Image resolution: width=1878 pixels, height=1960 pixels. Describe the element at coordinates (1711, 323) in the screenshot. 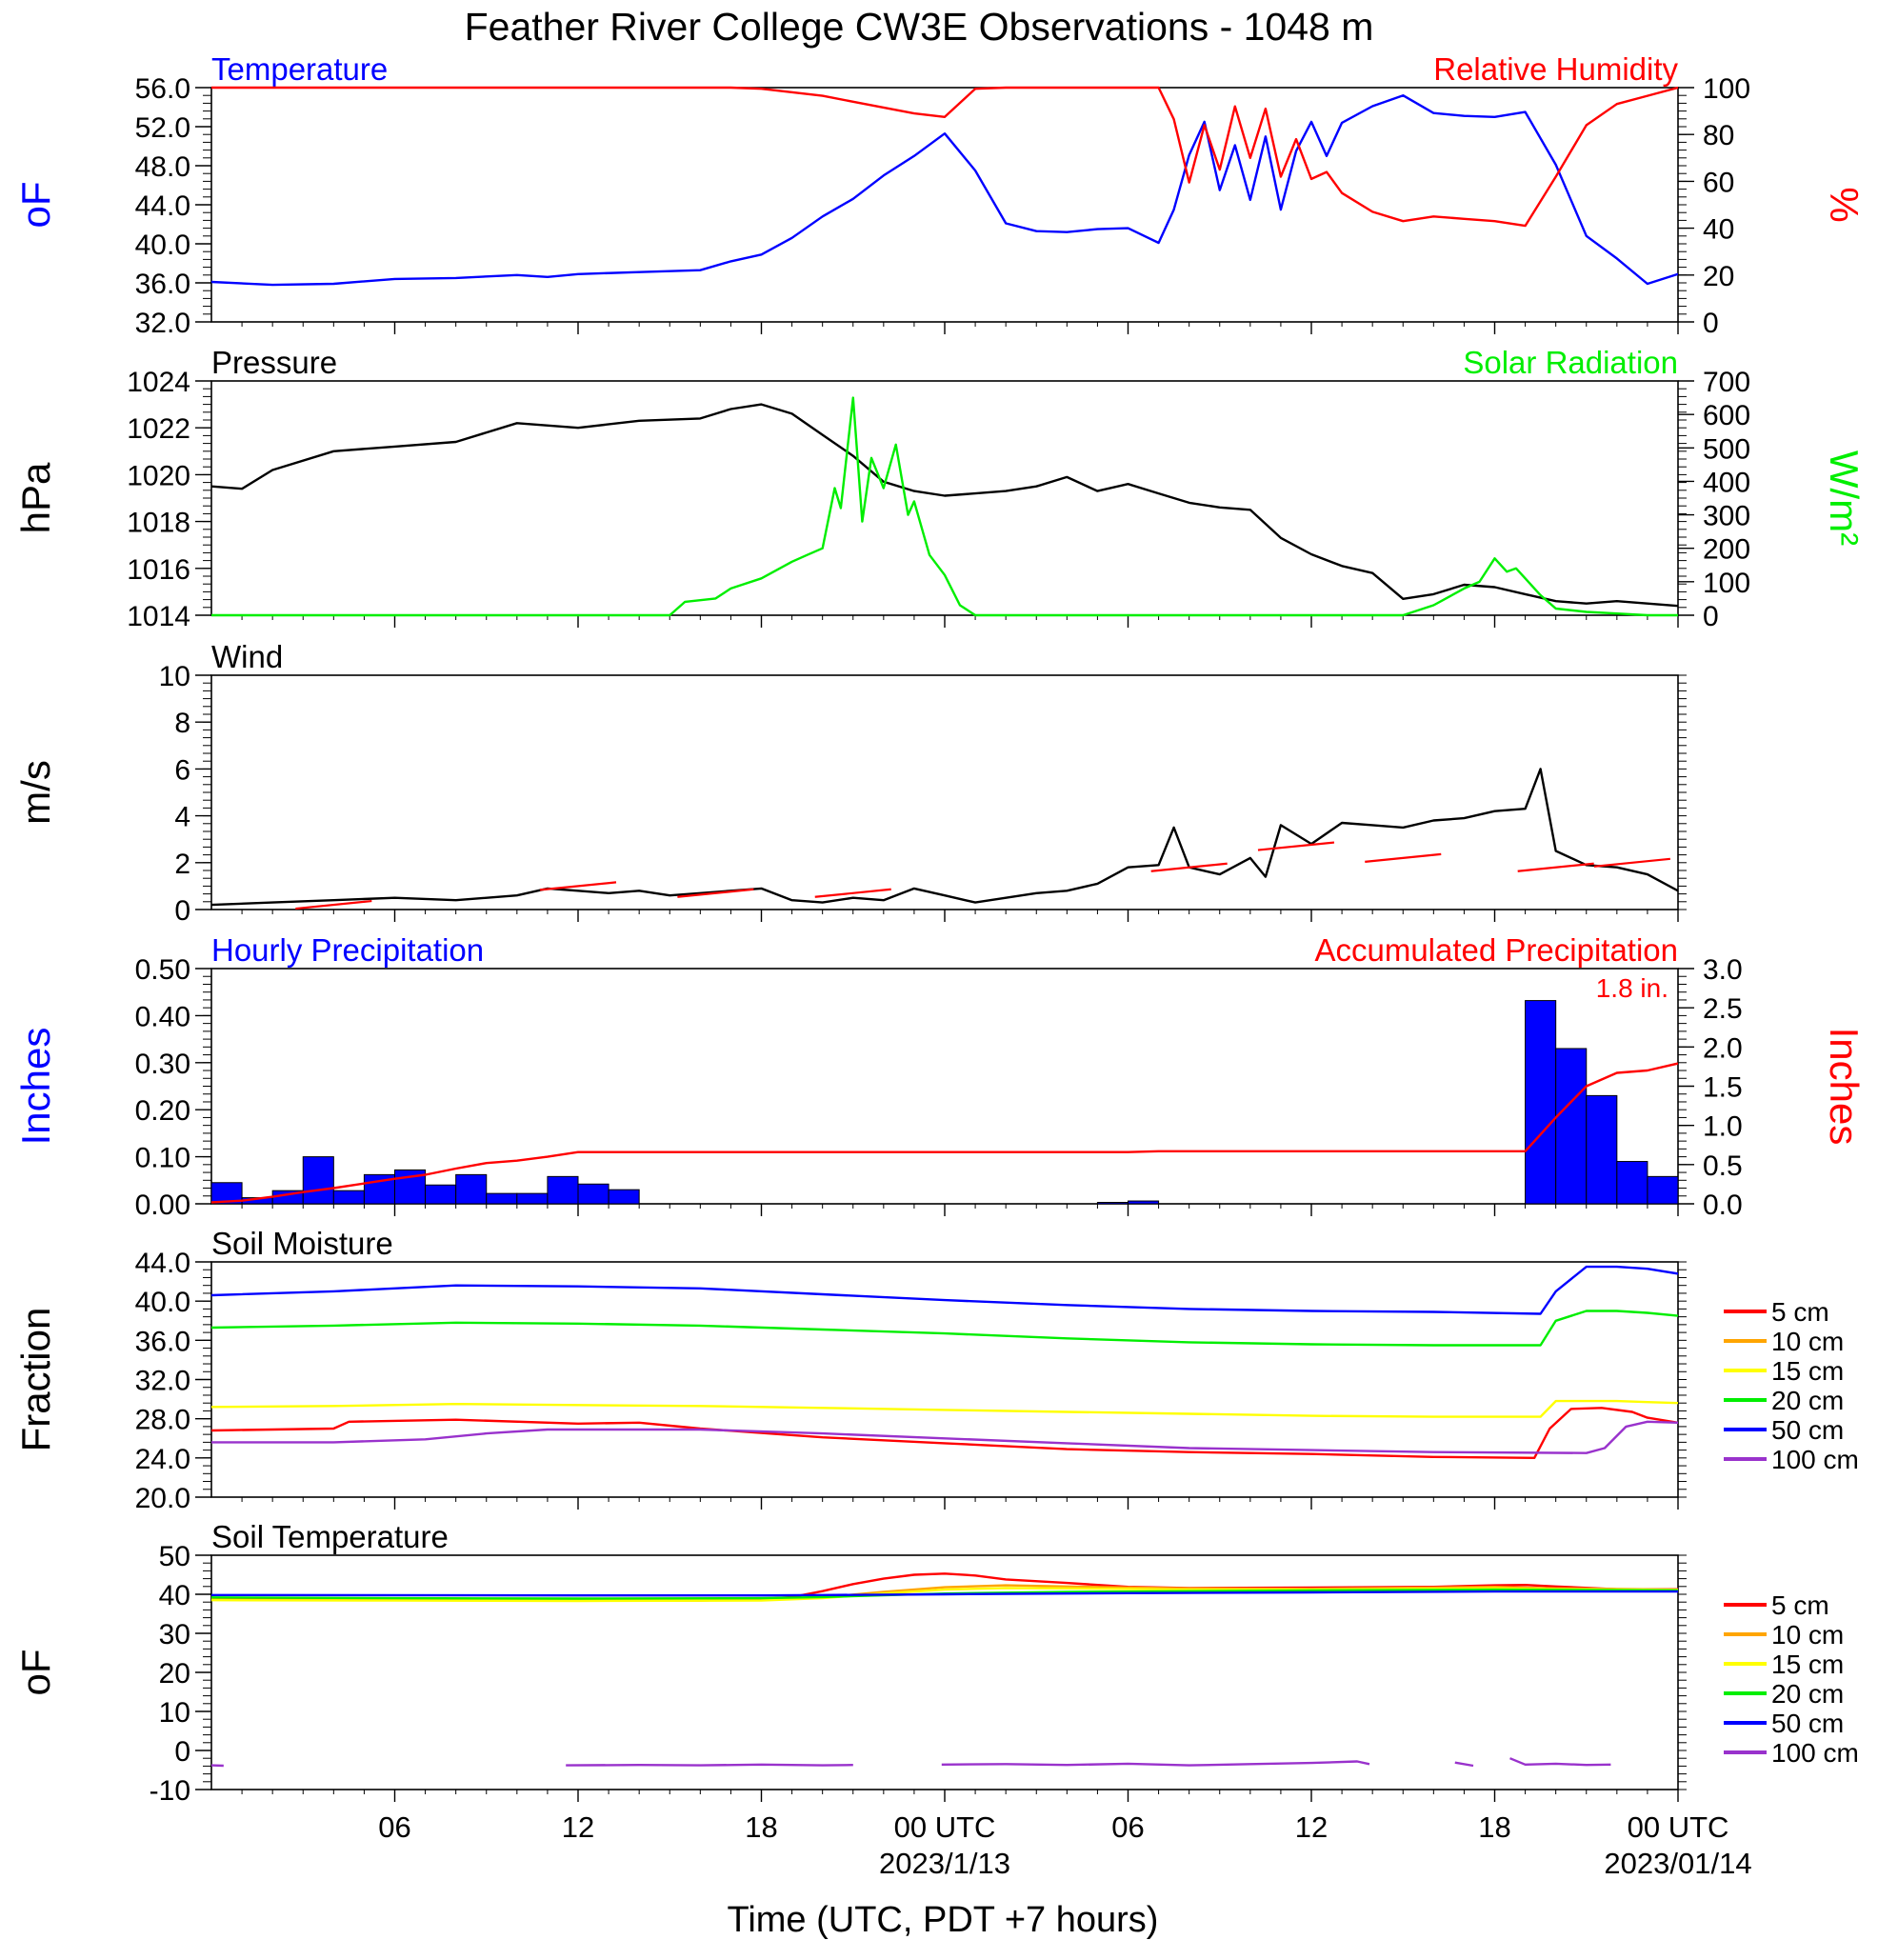

I see `right-tick-label: 0` at that location.